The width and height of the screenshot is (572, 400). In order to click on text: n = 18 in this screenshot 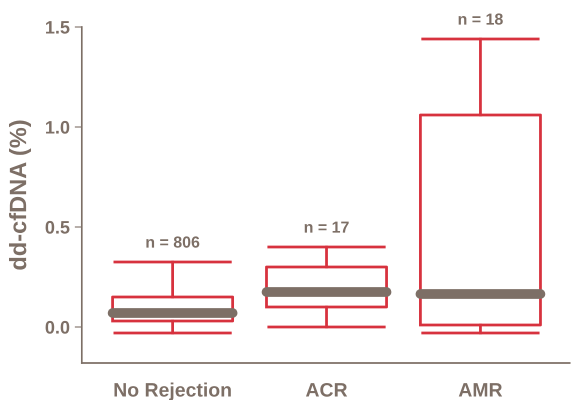, I will do `click(480, 19)`.